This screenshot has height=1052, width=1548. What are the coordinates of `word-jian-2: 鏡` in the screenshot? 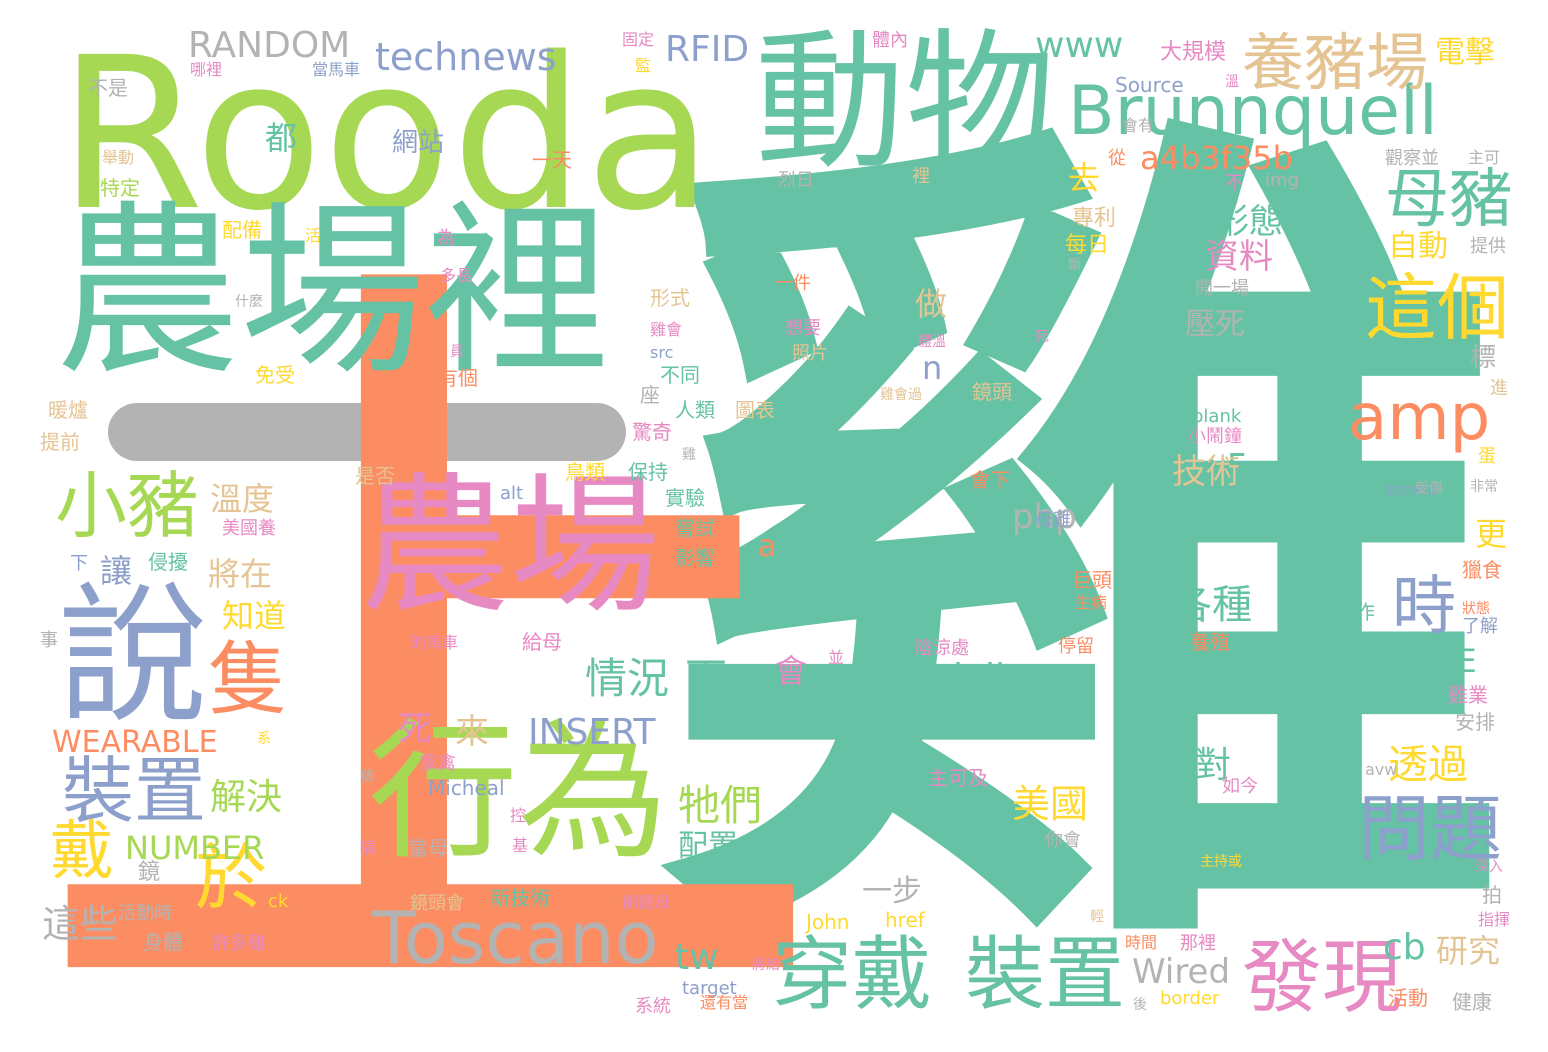 It's located at (149, 872).